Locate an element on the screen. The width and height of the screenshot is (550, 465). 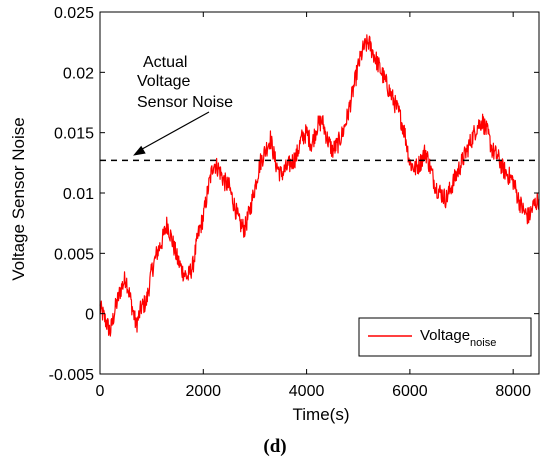
x-tick-label: 0 is located at coordinates (100, 391).